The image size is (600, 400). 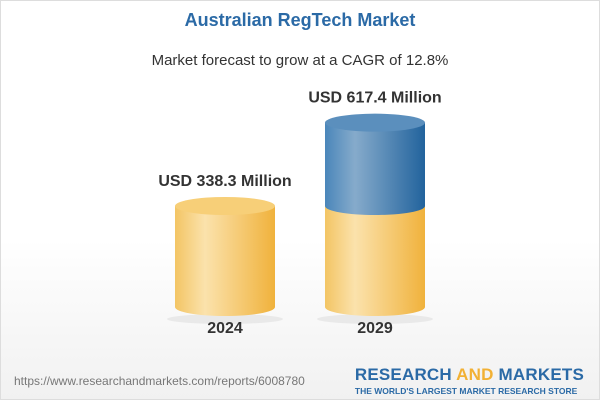 I want to click on cylinder-body-2024, so click(x=225, y=261).